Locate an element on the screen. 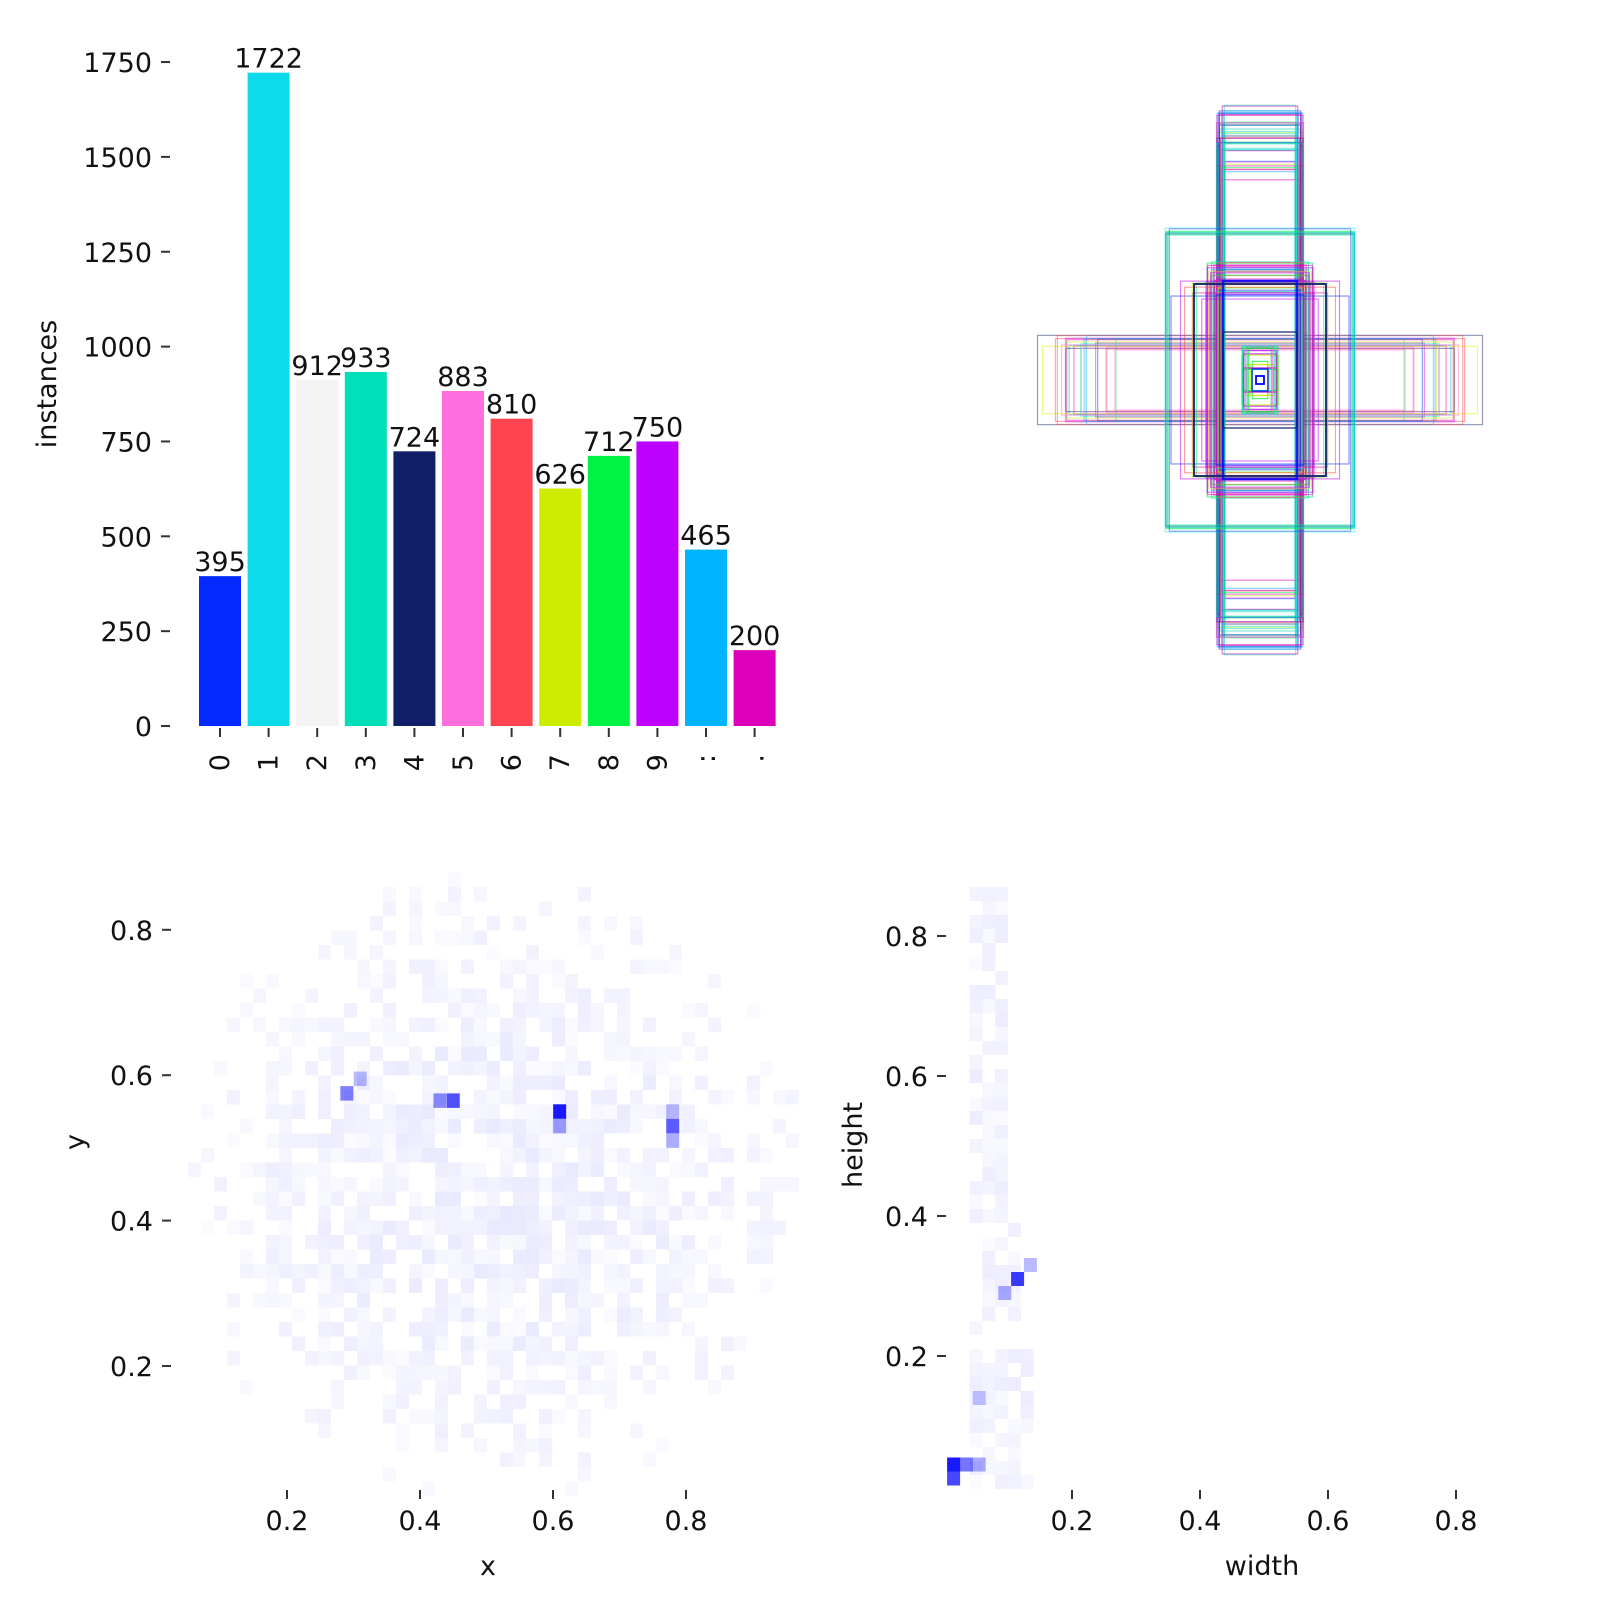  y-axis-label: y is located at coordinates (75, 1142).